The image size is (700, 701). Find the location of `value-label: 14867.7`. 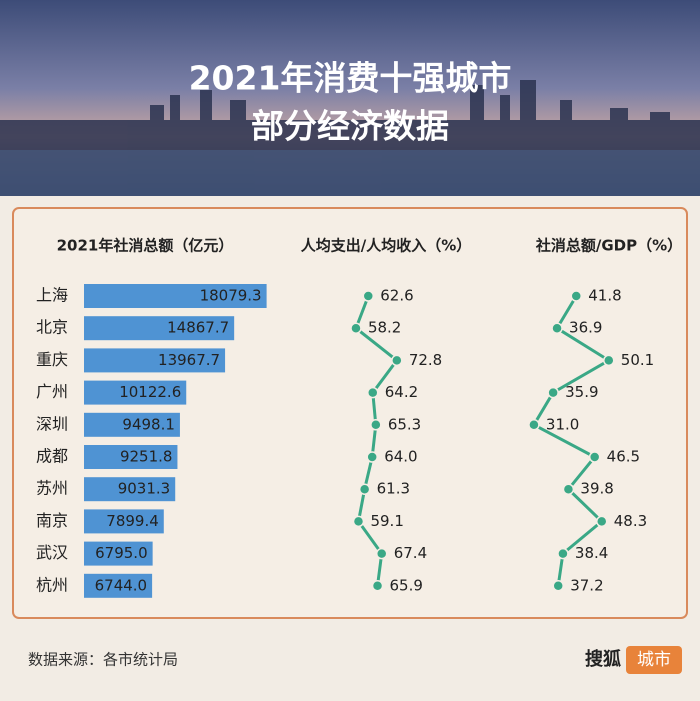

value-label: 14867.7 is located at coordinates (198, 328).